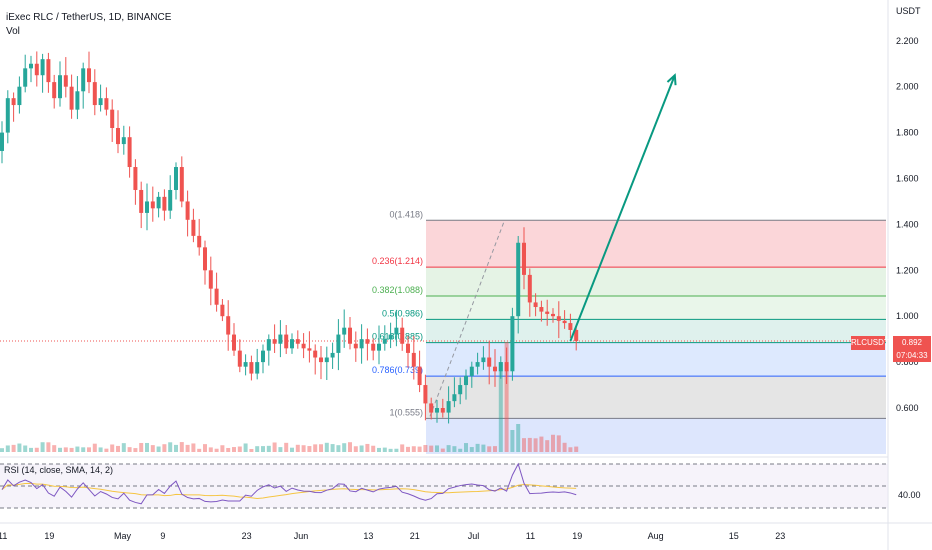  Describe the element at coordinates (530, 536) in the screenshot. I see `date-tick-label: 11` at that location.